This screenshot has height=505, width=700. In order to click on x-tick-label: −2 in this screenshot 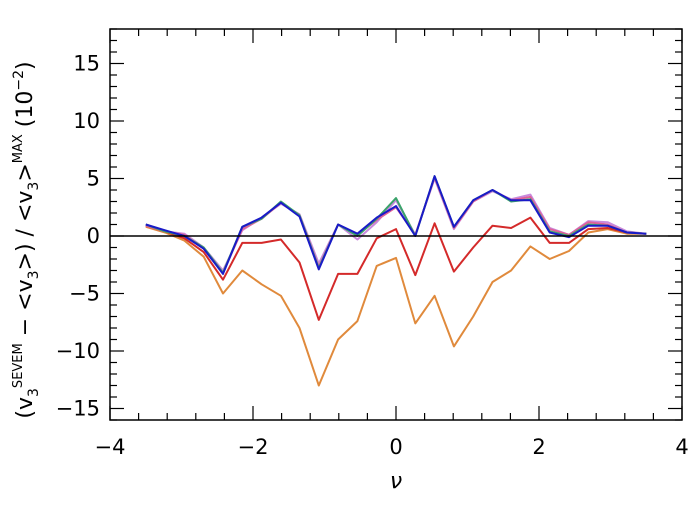, I will do `click(253, 447)`.